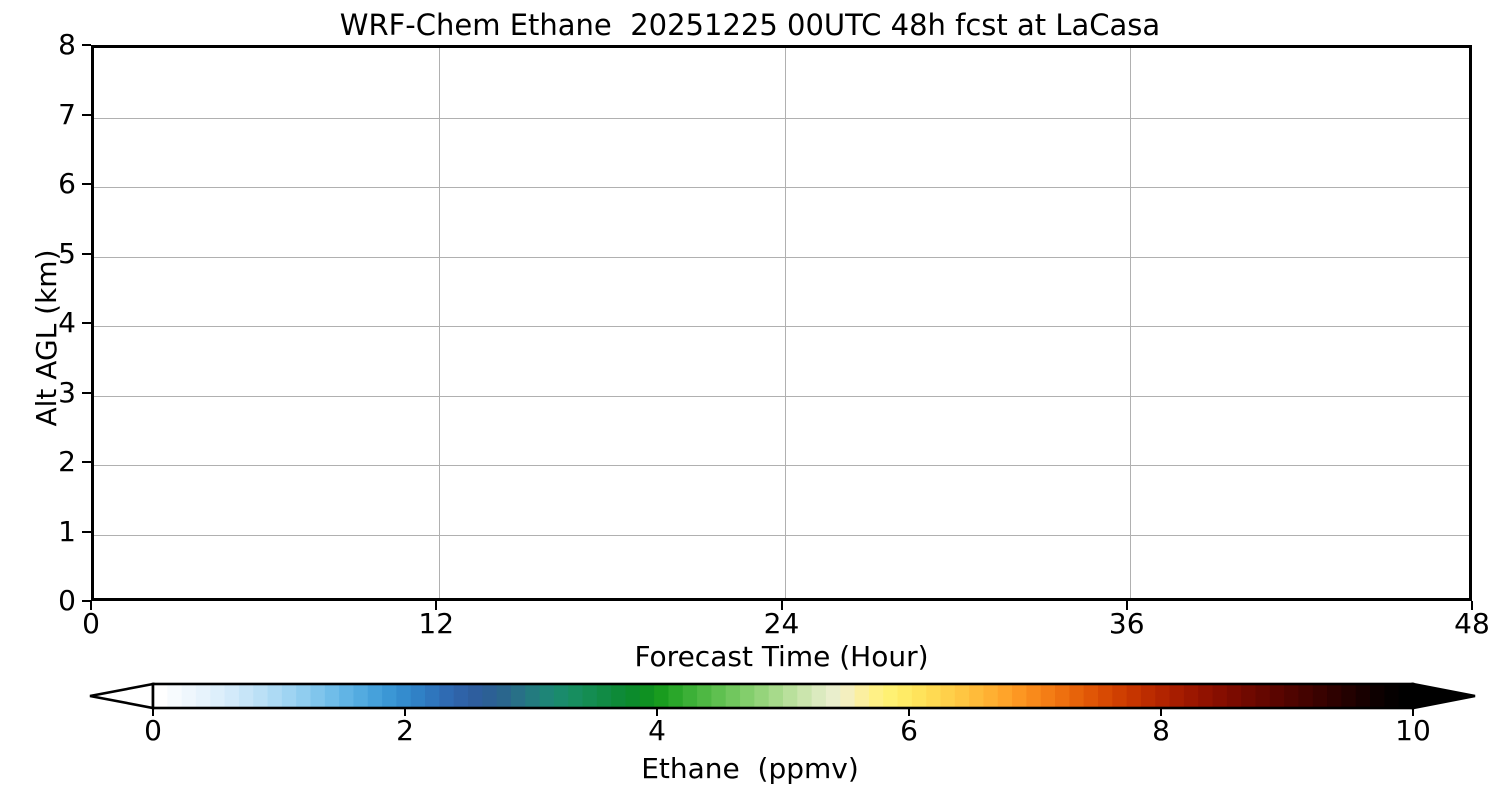 The width and height of the screenshot is (1500, 800). Describe the element at coordinates (1443, 696) in the screenshot. I see `colorbar-over-arrow` at that location.